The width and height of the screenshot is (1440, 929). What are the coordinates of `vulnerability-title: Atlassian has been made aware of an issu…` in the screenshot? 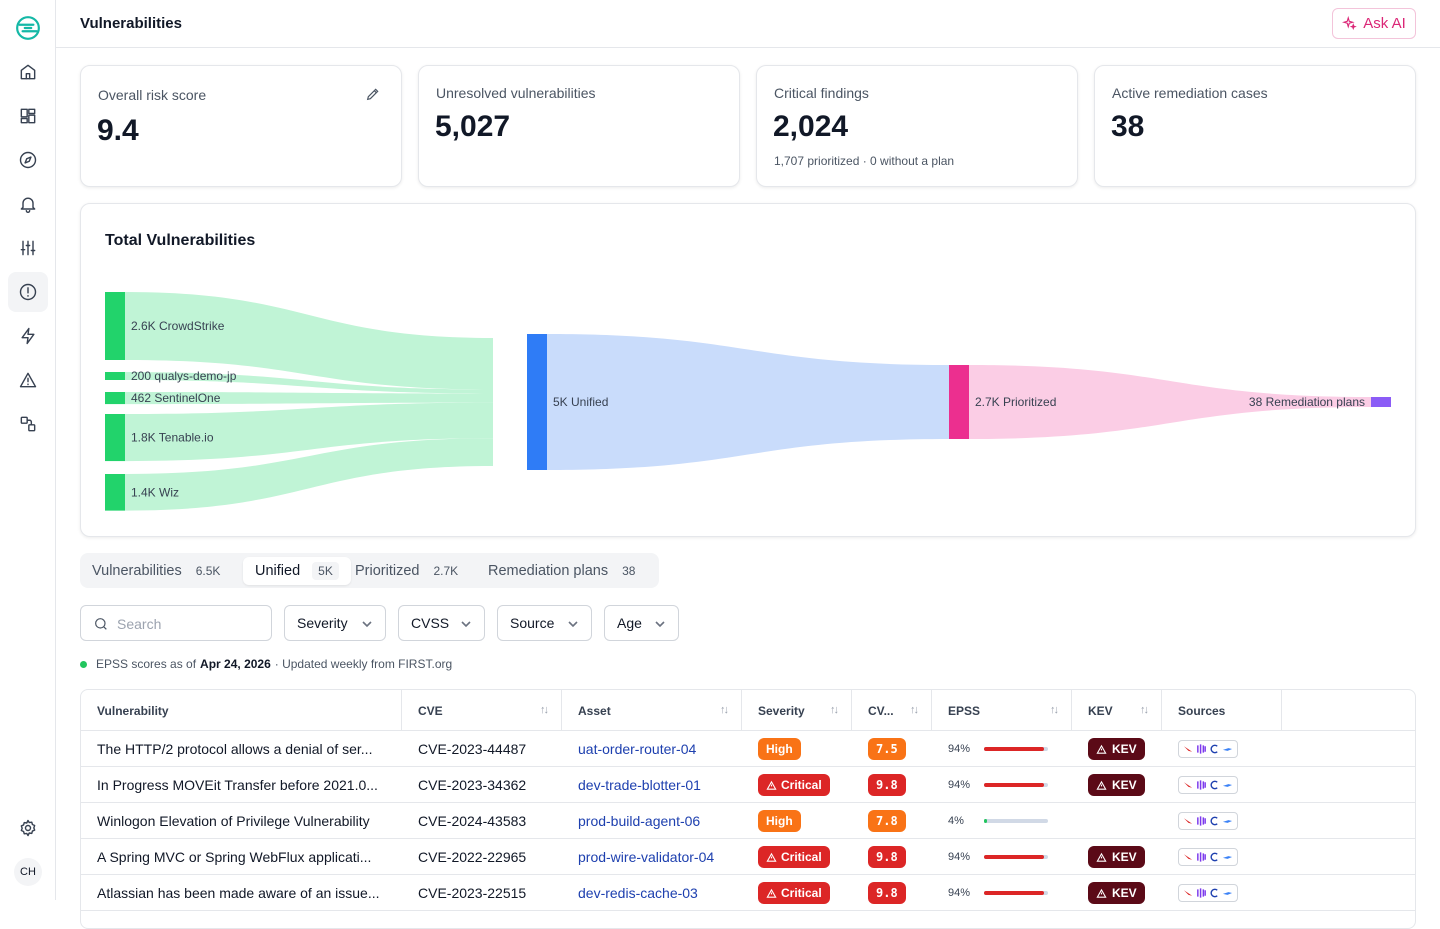 It's located at (238, 893).